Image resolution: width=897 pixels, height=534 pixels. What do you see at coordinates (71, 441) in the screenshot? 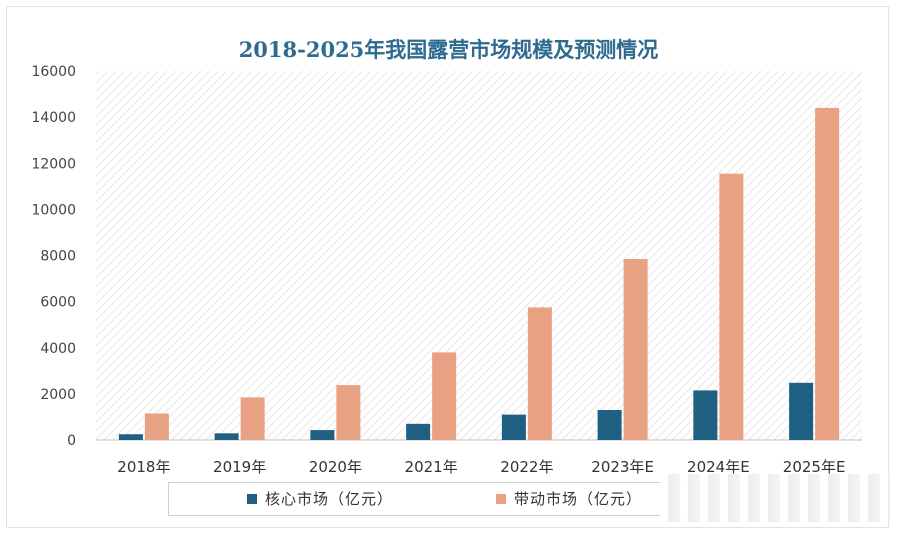
I see `y-tick-label: 0` at bounding box center [71, 441].